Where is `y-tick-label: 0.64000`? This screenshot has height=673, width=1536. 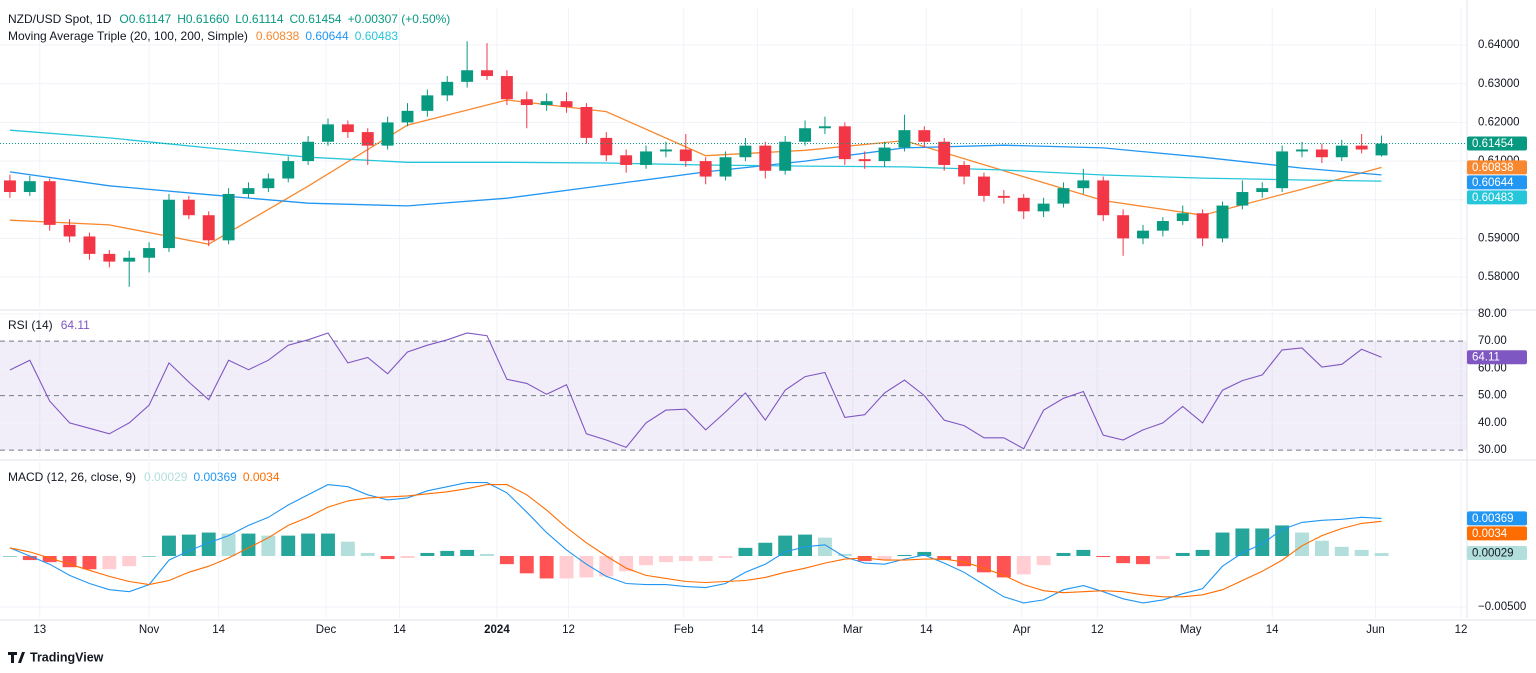
y-tick-label: 0.64000 is located at coordinates (1499, 45).